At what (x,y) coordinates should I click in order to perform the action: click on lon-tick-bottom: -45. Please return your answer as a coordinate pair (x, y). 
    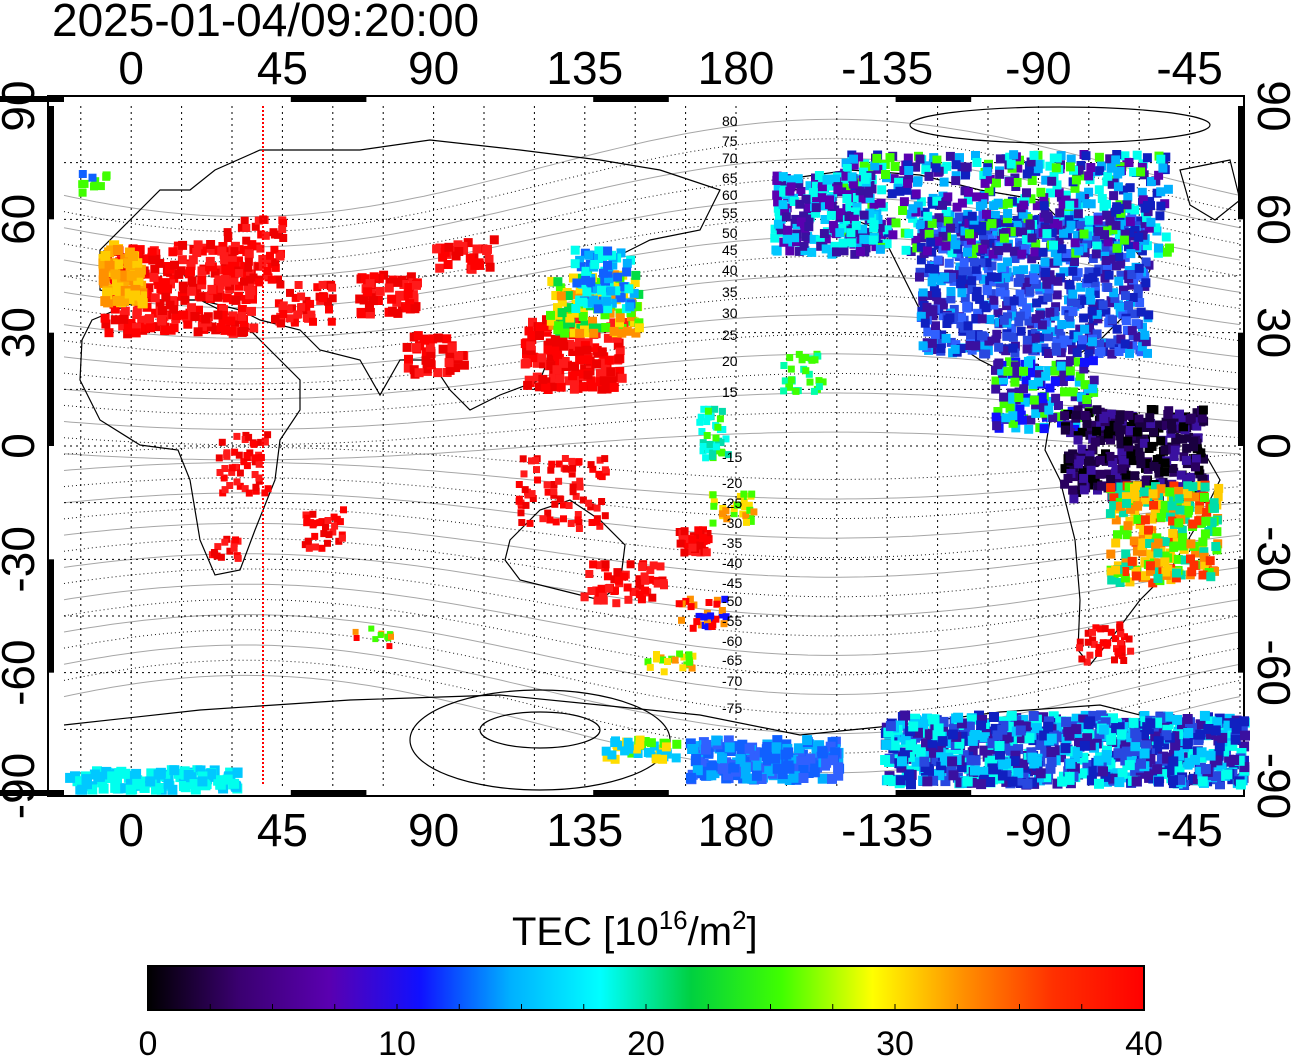
    Looking at the image, I should click on (1189, 830).